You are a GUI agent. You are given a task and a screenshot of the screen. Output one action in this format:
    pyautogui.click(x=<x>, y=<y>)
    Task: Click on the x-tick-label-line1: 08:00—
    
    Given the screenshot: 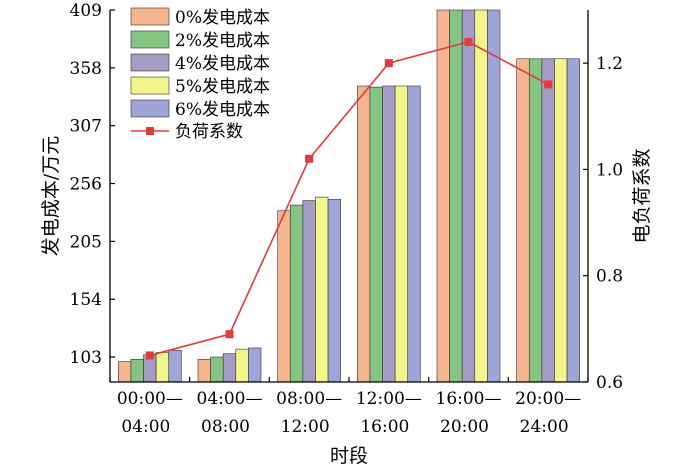 What is the action you would take?
    pyautogui.click(x=309, y=399)
    